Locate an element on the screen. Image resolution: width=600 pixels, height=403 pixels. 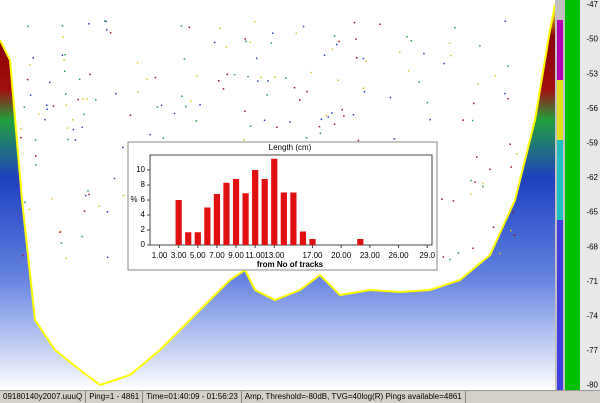
scale-label: -71 is located at coordinates (592, 281).